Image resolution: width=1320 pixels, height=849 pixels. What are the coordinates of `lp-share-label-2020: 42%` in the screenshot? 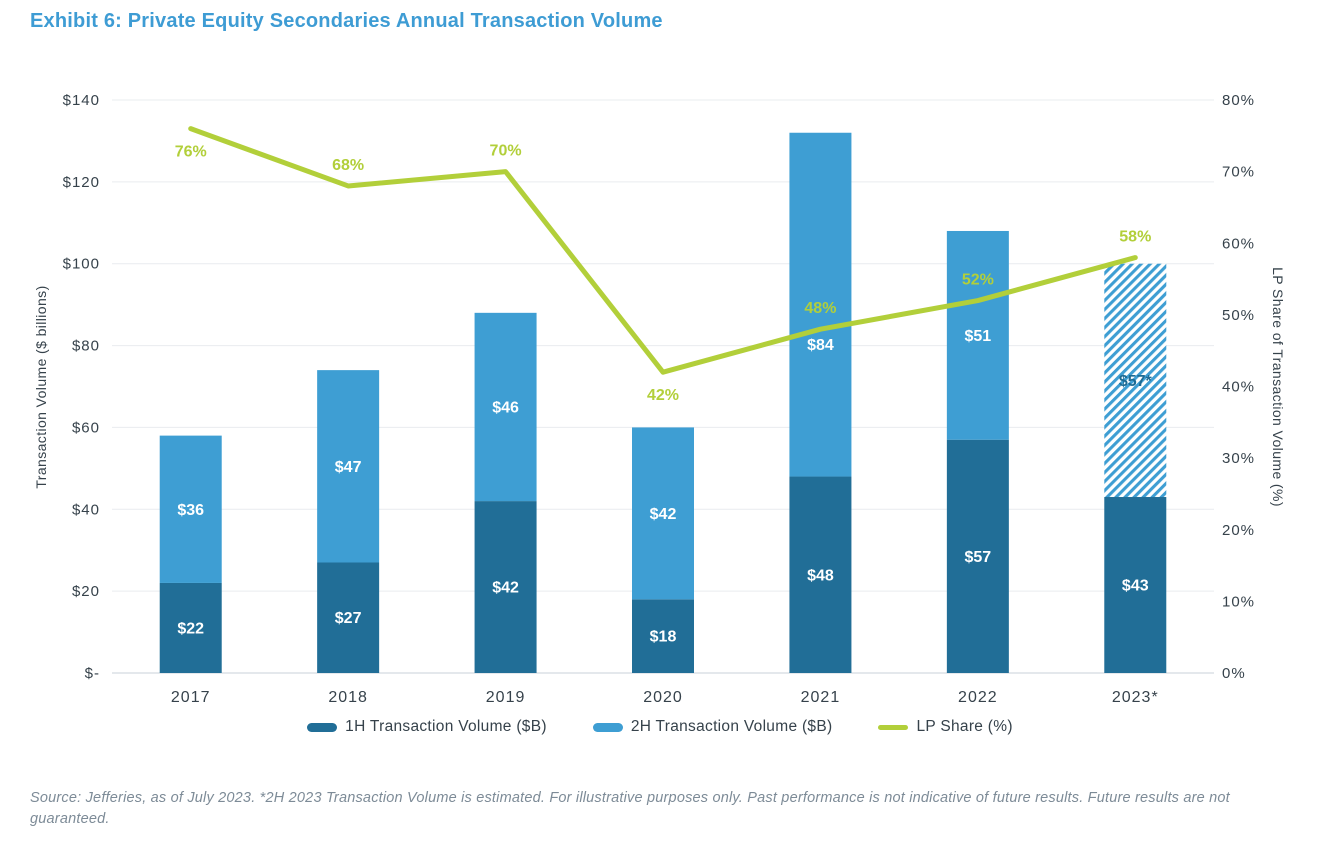 It's located at (663, 395).